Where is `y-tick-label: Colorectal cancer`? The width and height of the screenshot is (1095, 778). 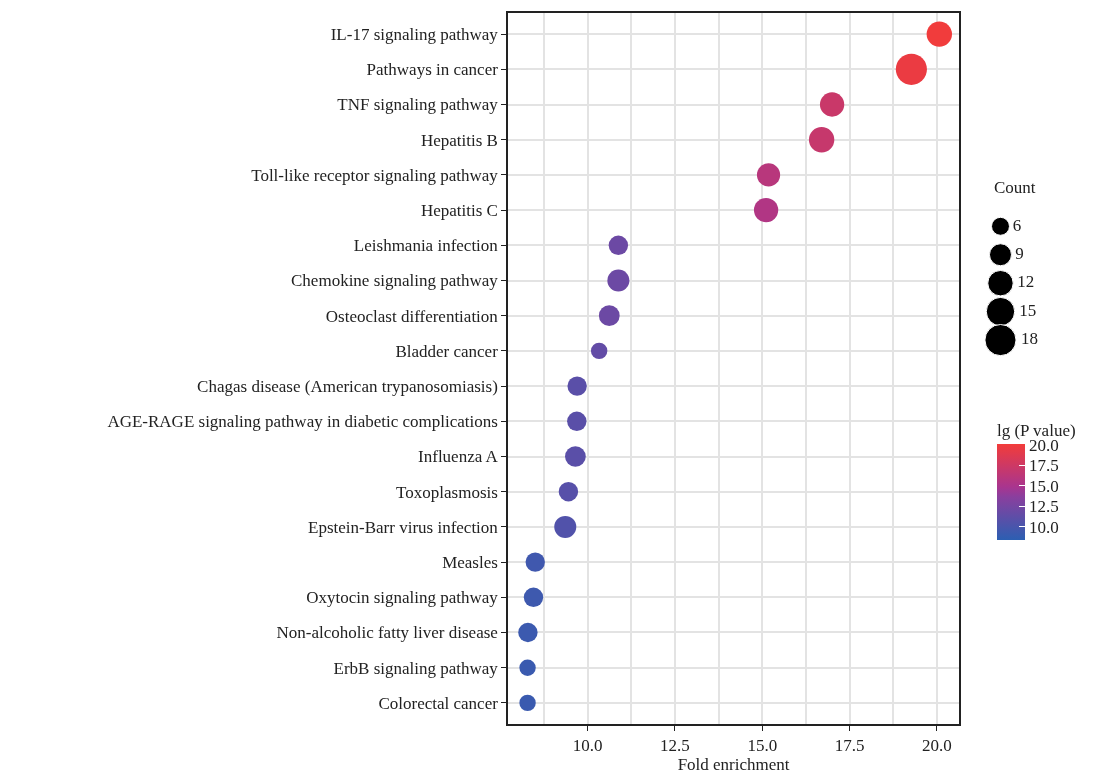 y-tick-label: Colorectal cancer is located at coordinates (438, 703).